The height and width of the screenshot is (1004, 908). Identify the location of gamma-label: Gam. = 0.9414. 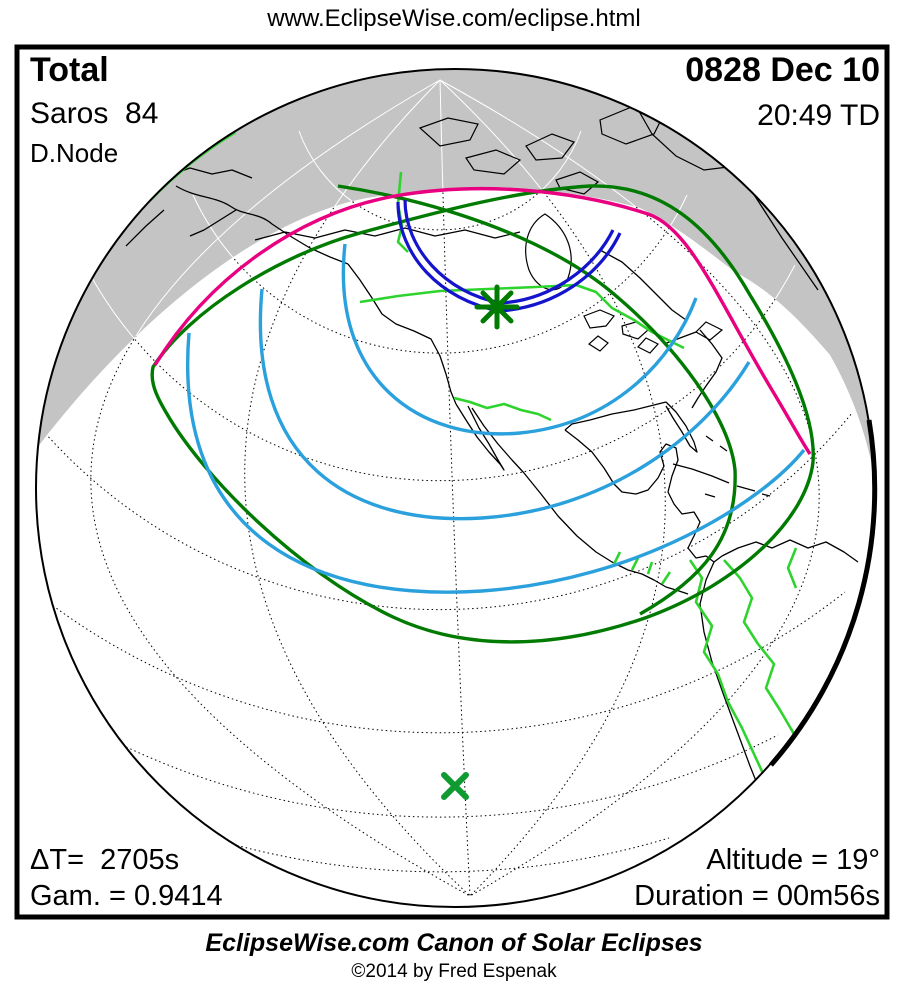
(126, 896).